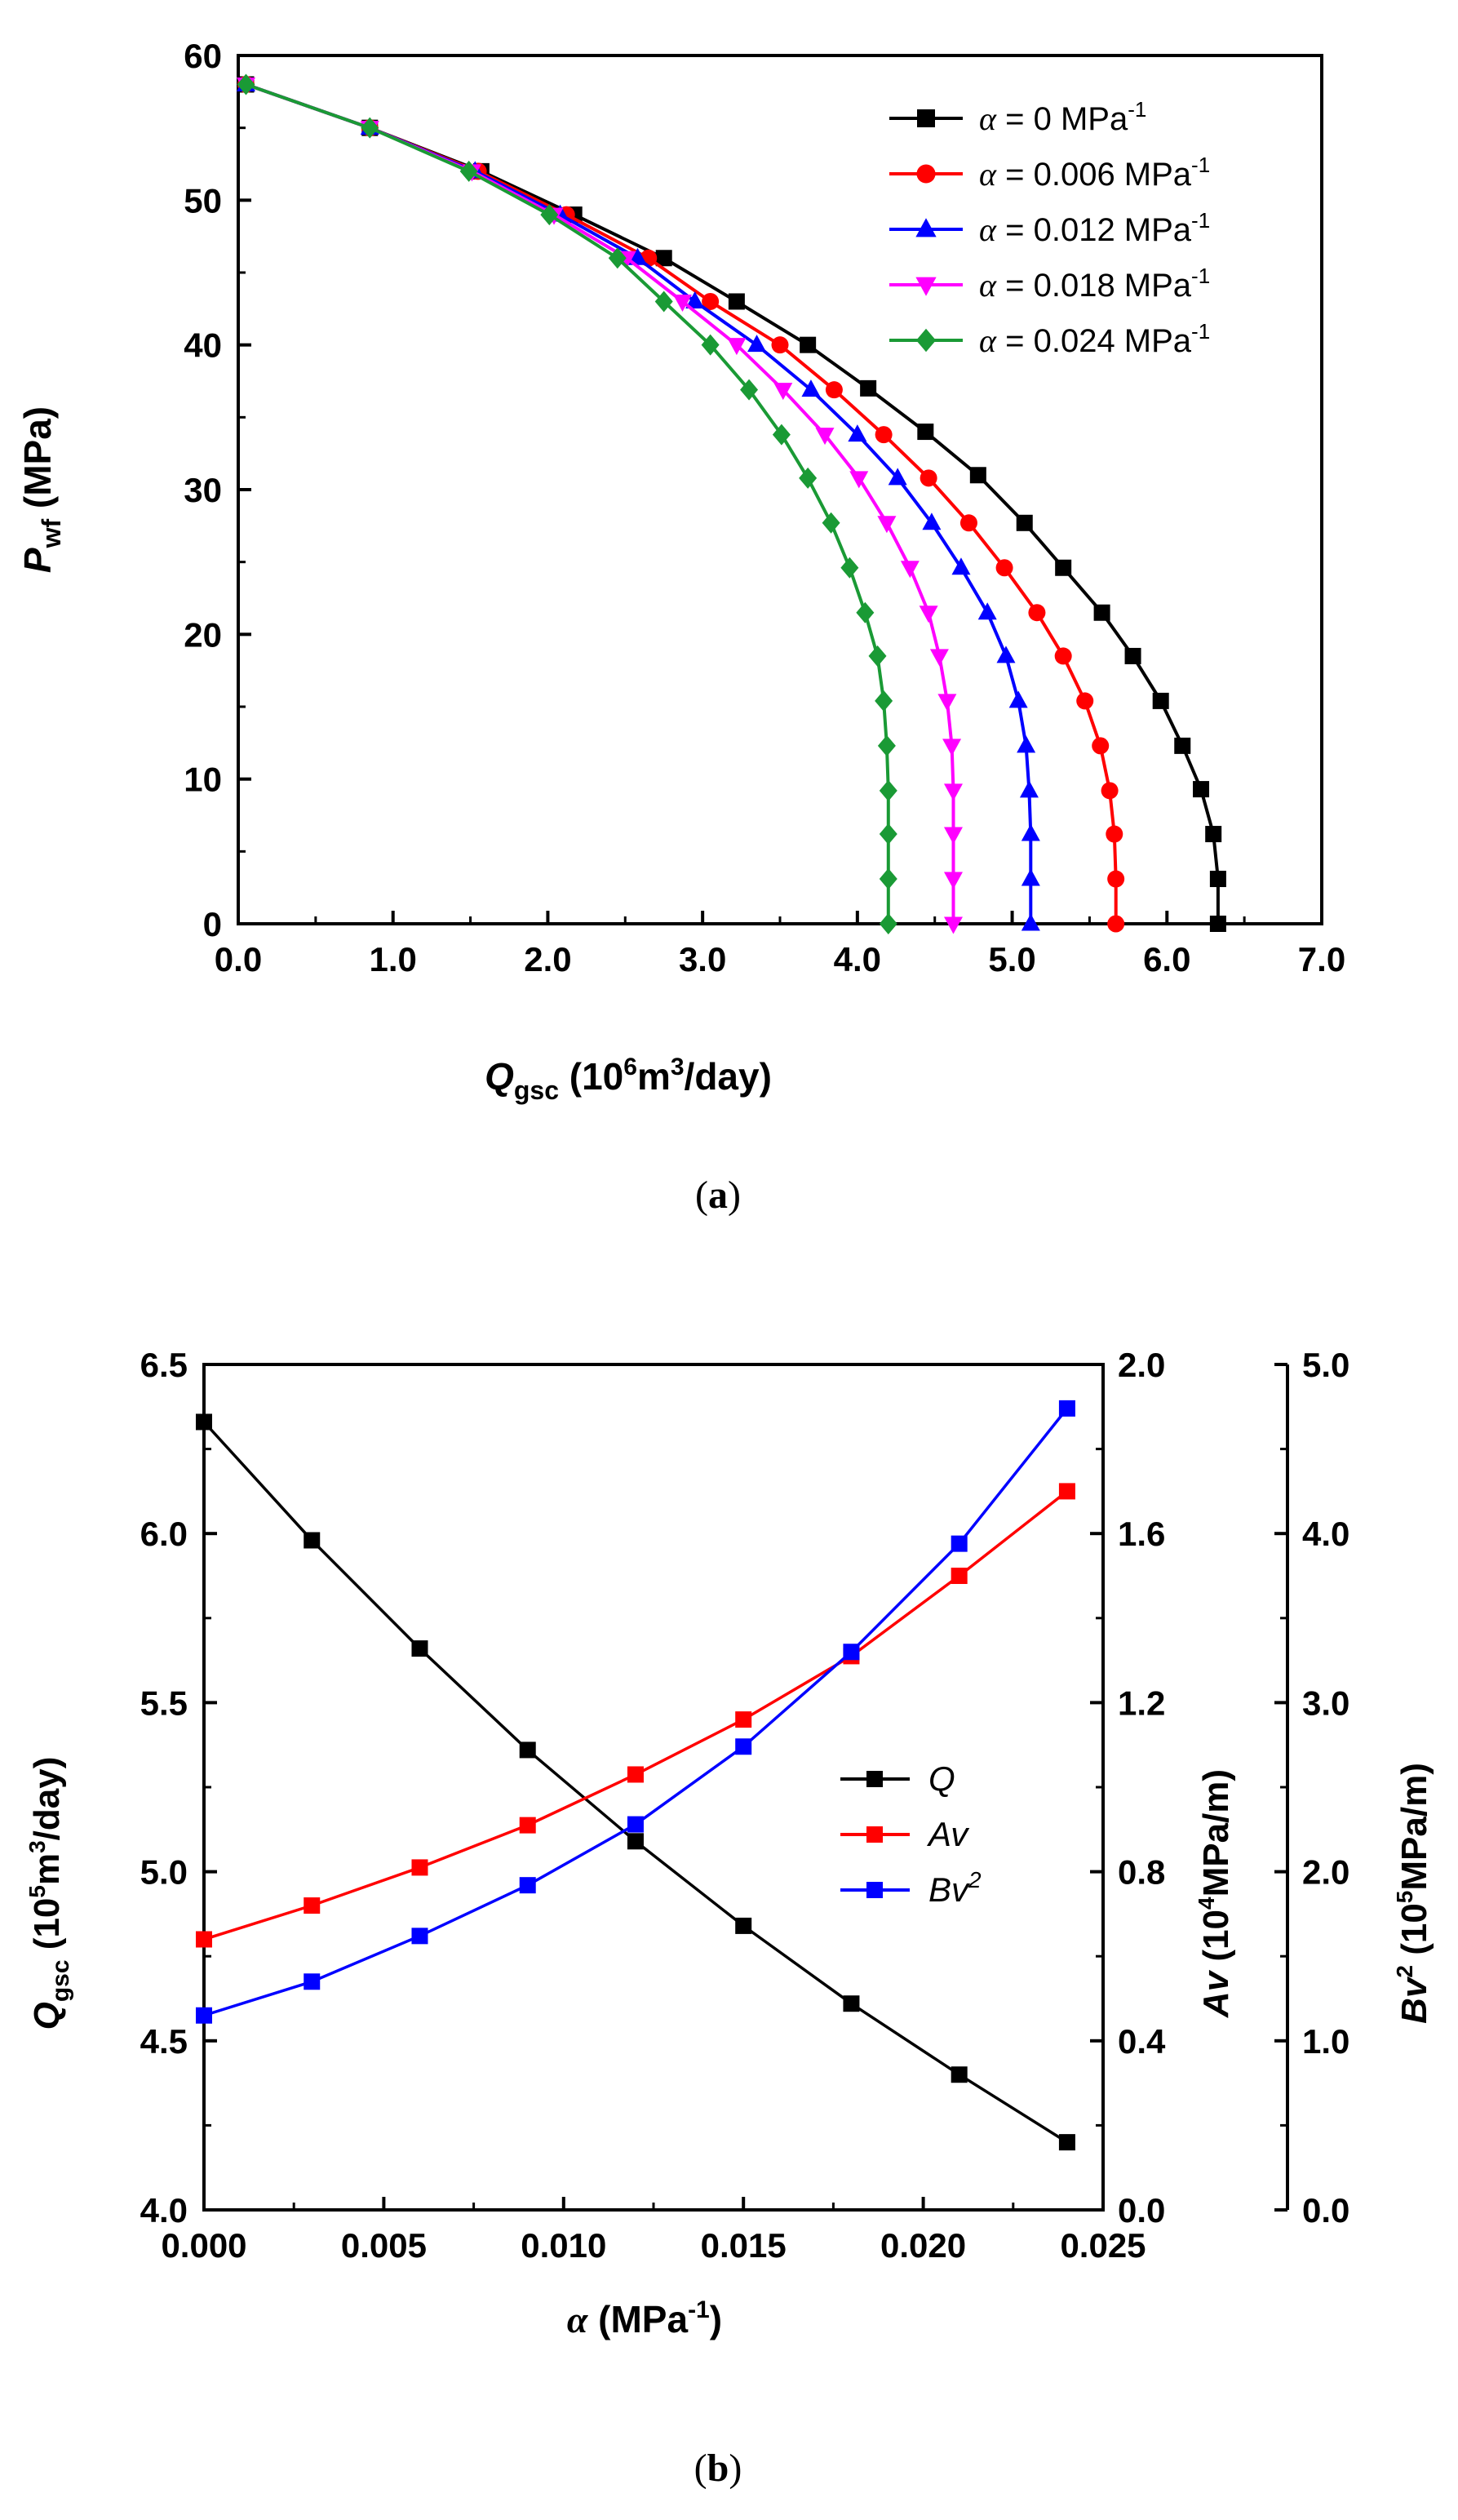  I want to click on legend-label: Q, so click(941, 1778).